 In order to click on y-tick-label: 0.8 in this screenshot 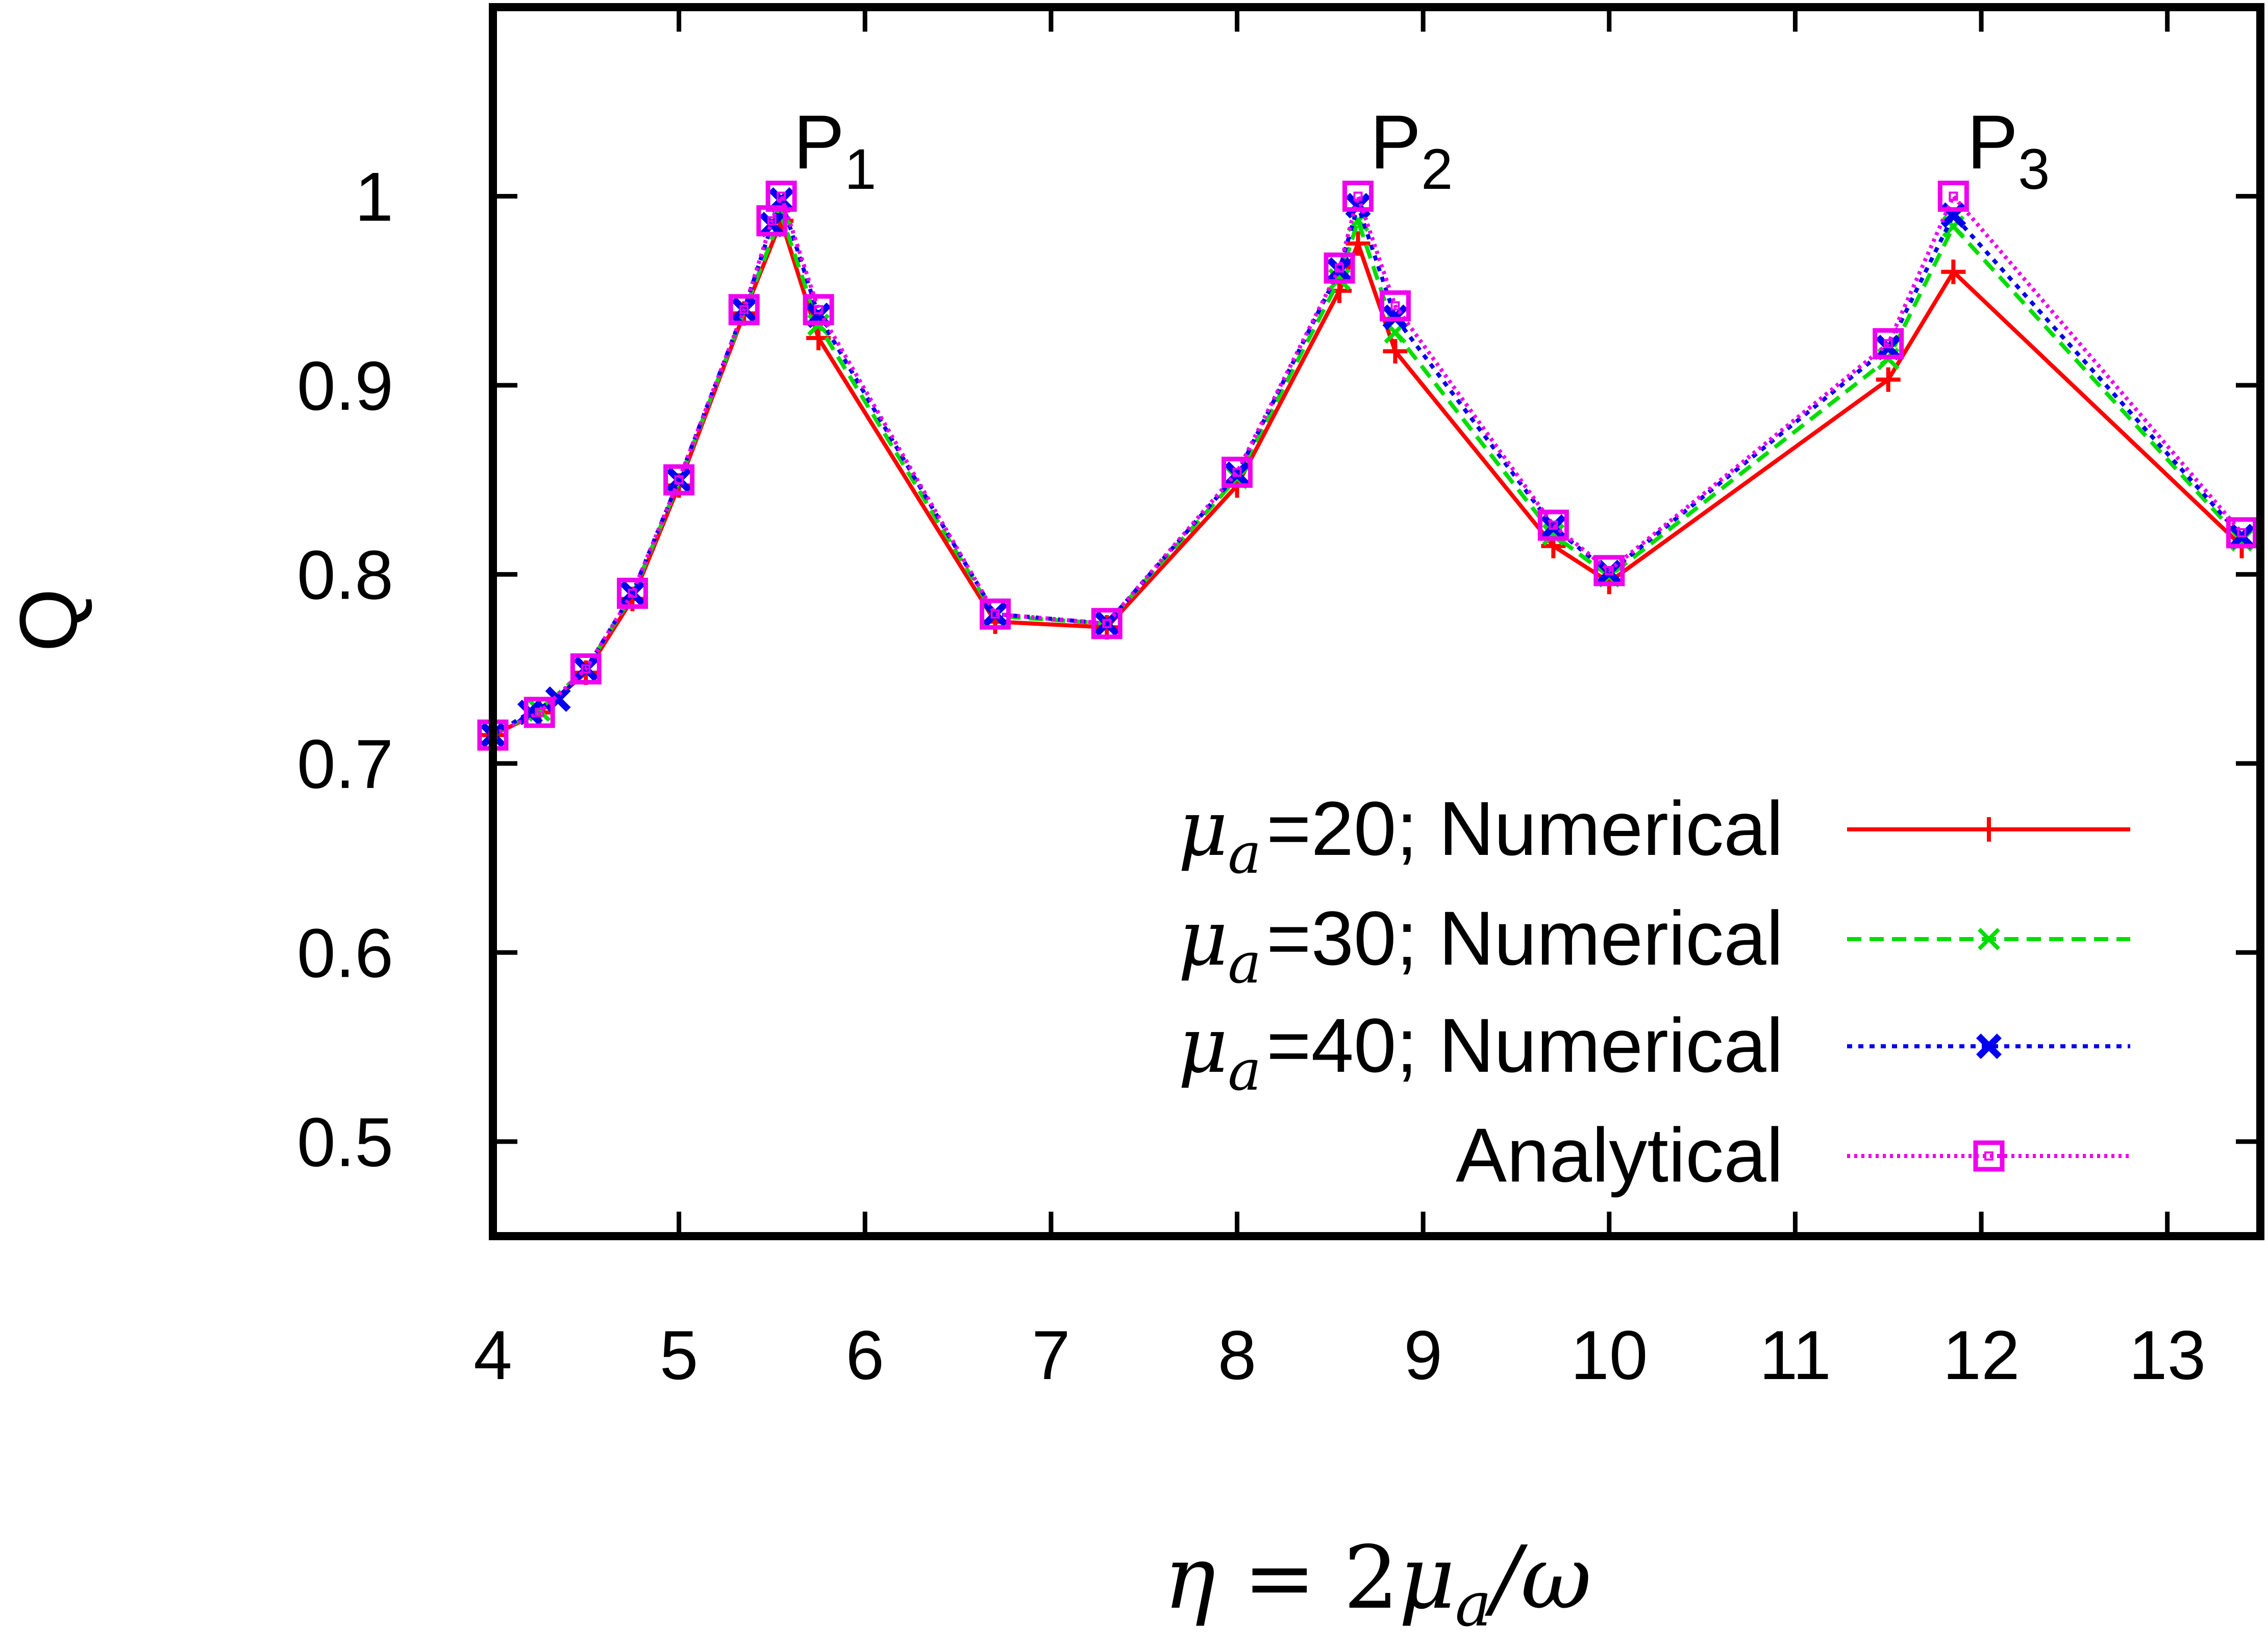, I will do `click(345, 574)`.